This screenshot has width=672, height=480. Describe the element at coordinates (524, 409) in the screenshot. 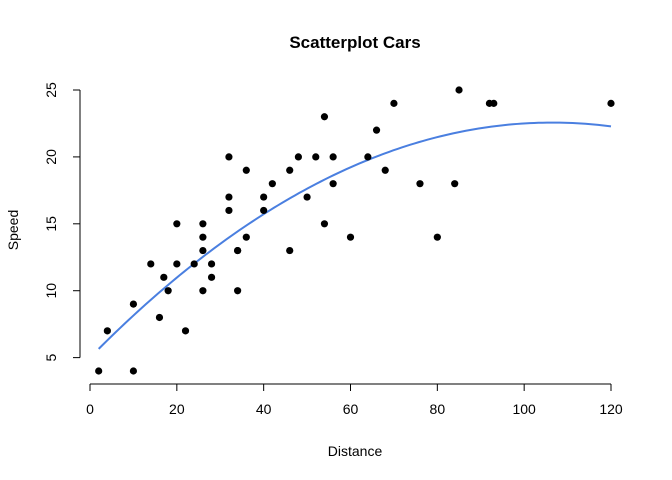

I see `x-tick-label: 100` at that location.